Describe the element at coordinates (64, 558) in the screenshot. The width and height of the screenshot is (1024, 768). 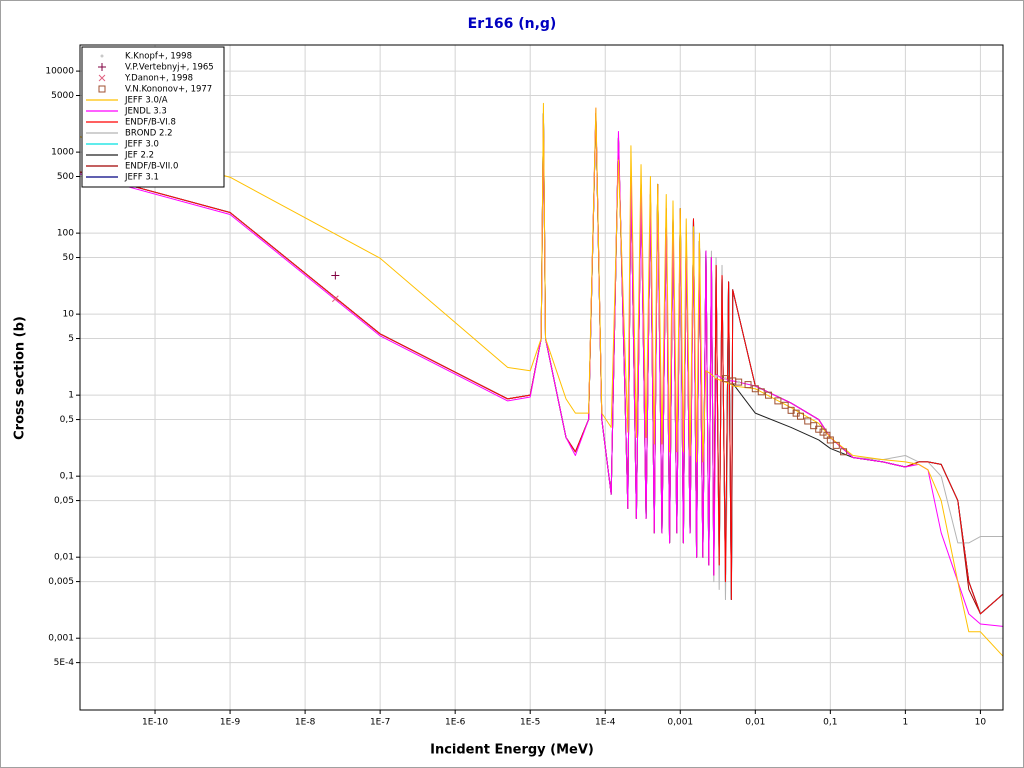
I see `y-tick-label: 0,01` at that location.